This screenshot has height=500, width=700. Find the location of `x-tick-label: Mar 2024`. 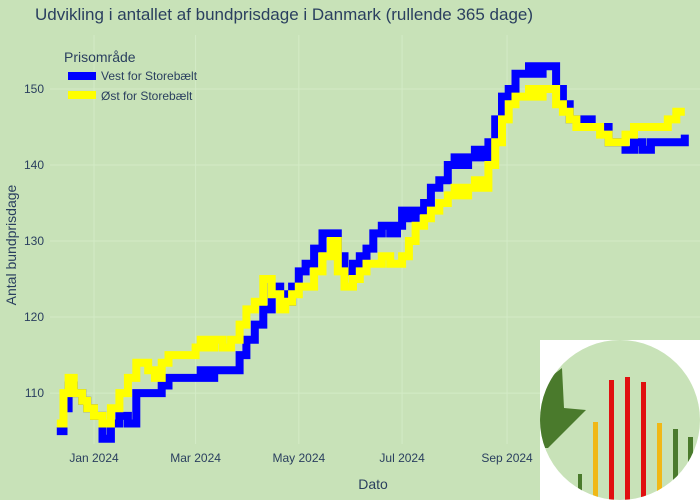

x-tick-label: Mar 2024 is located at coordinates (195, 458).